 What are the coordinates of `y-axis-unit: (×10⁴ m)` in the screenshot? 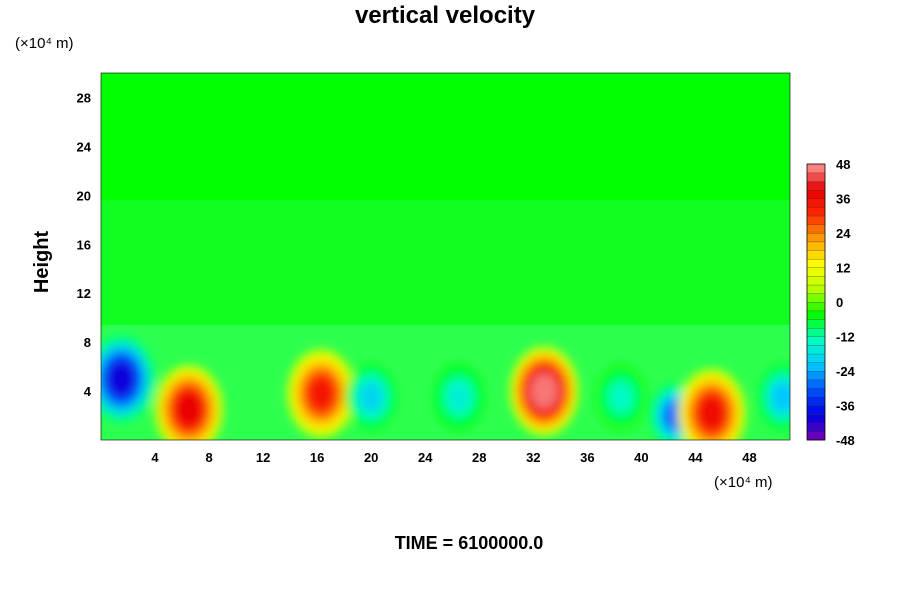 It's located at (44, 43).